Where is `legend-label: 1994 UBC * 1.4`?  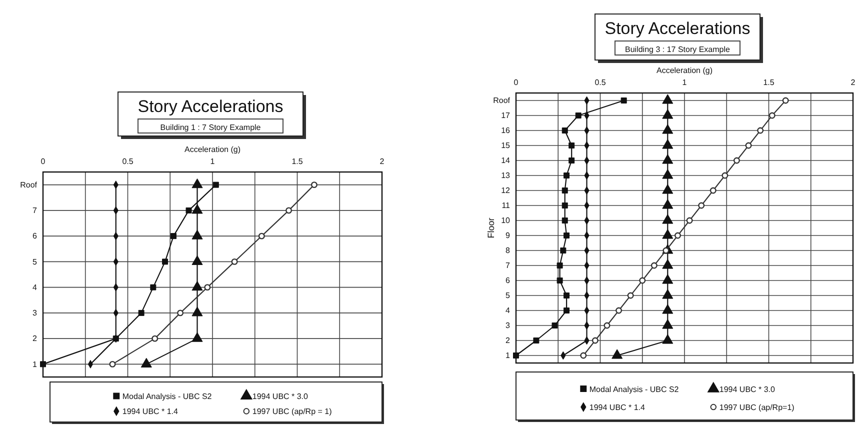
legend-label: 1994 UBC * 1.4 is located at coordinates (617, 407).